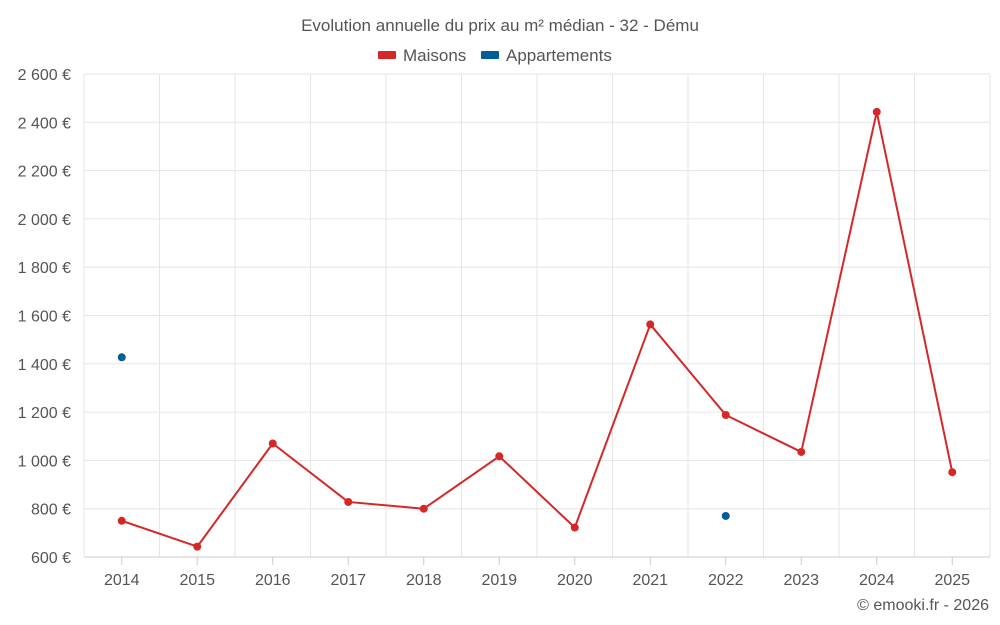 Image resolution: width=1000 pixels, height=625 pixels. What do you see at coordinates (44, 220) in the screenshot?
I see `y-tick-label: 2 000 €` at bounding box center [44, 220].